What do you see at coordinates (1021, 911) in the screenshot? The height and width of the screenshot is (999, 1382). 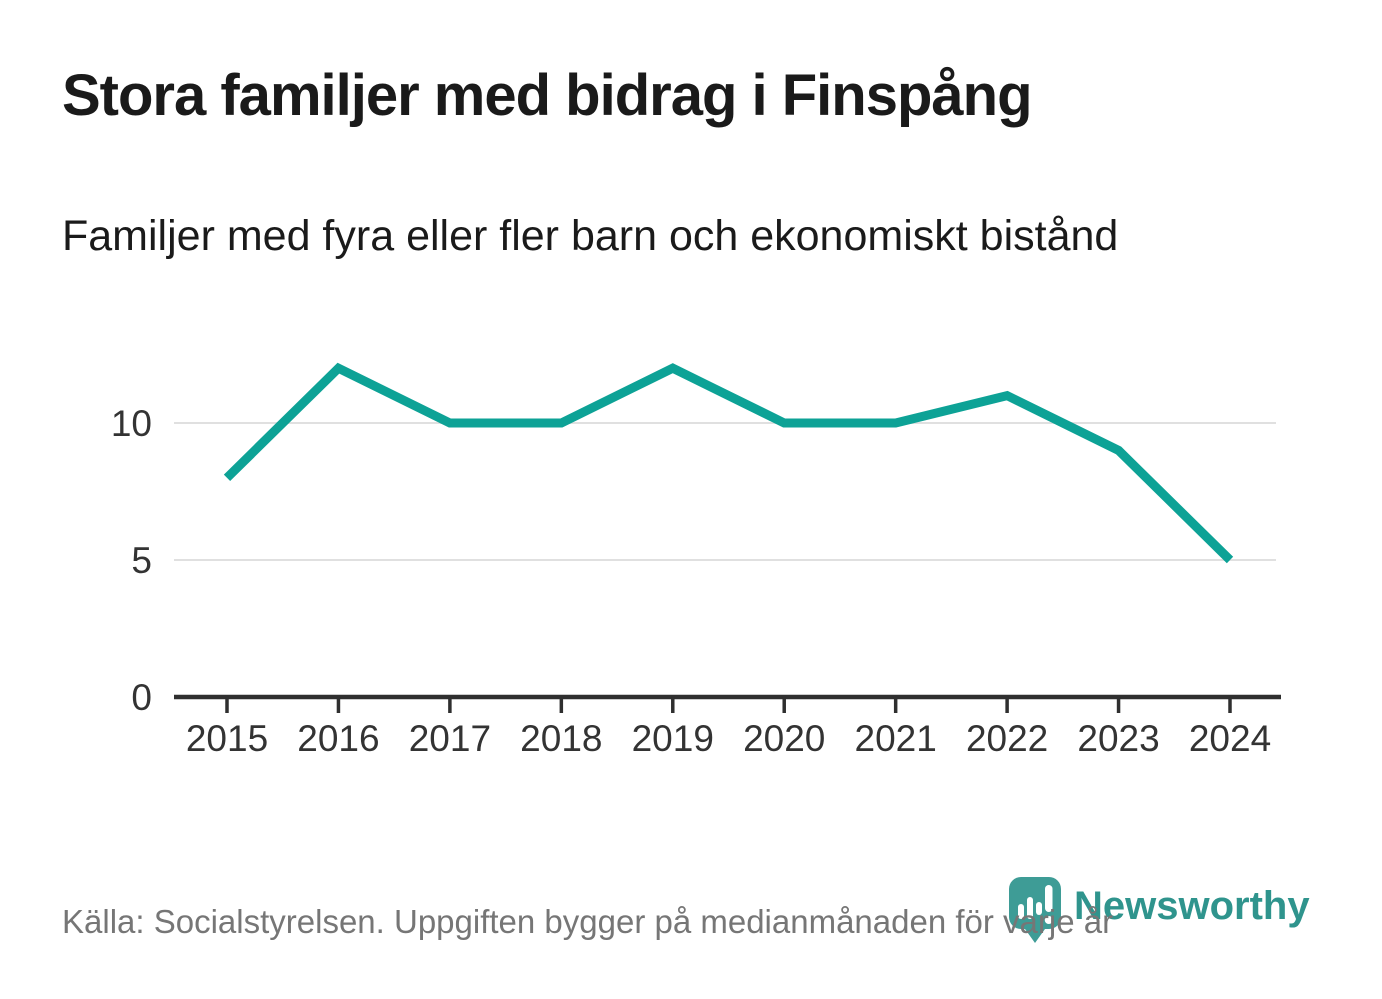 I see `bar-small` at bounding box center [1021, 911].